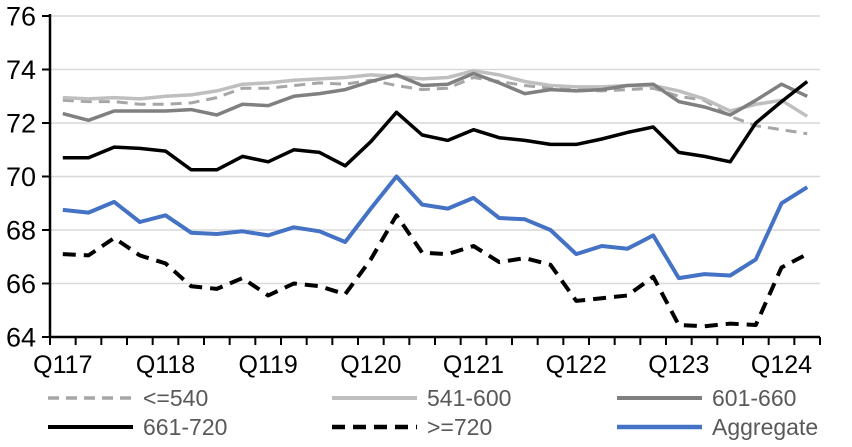 This screenshot has width=852, height=447. I want to click on legend-label-aggregate: Aggregate, so click(765, 427).